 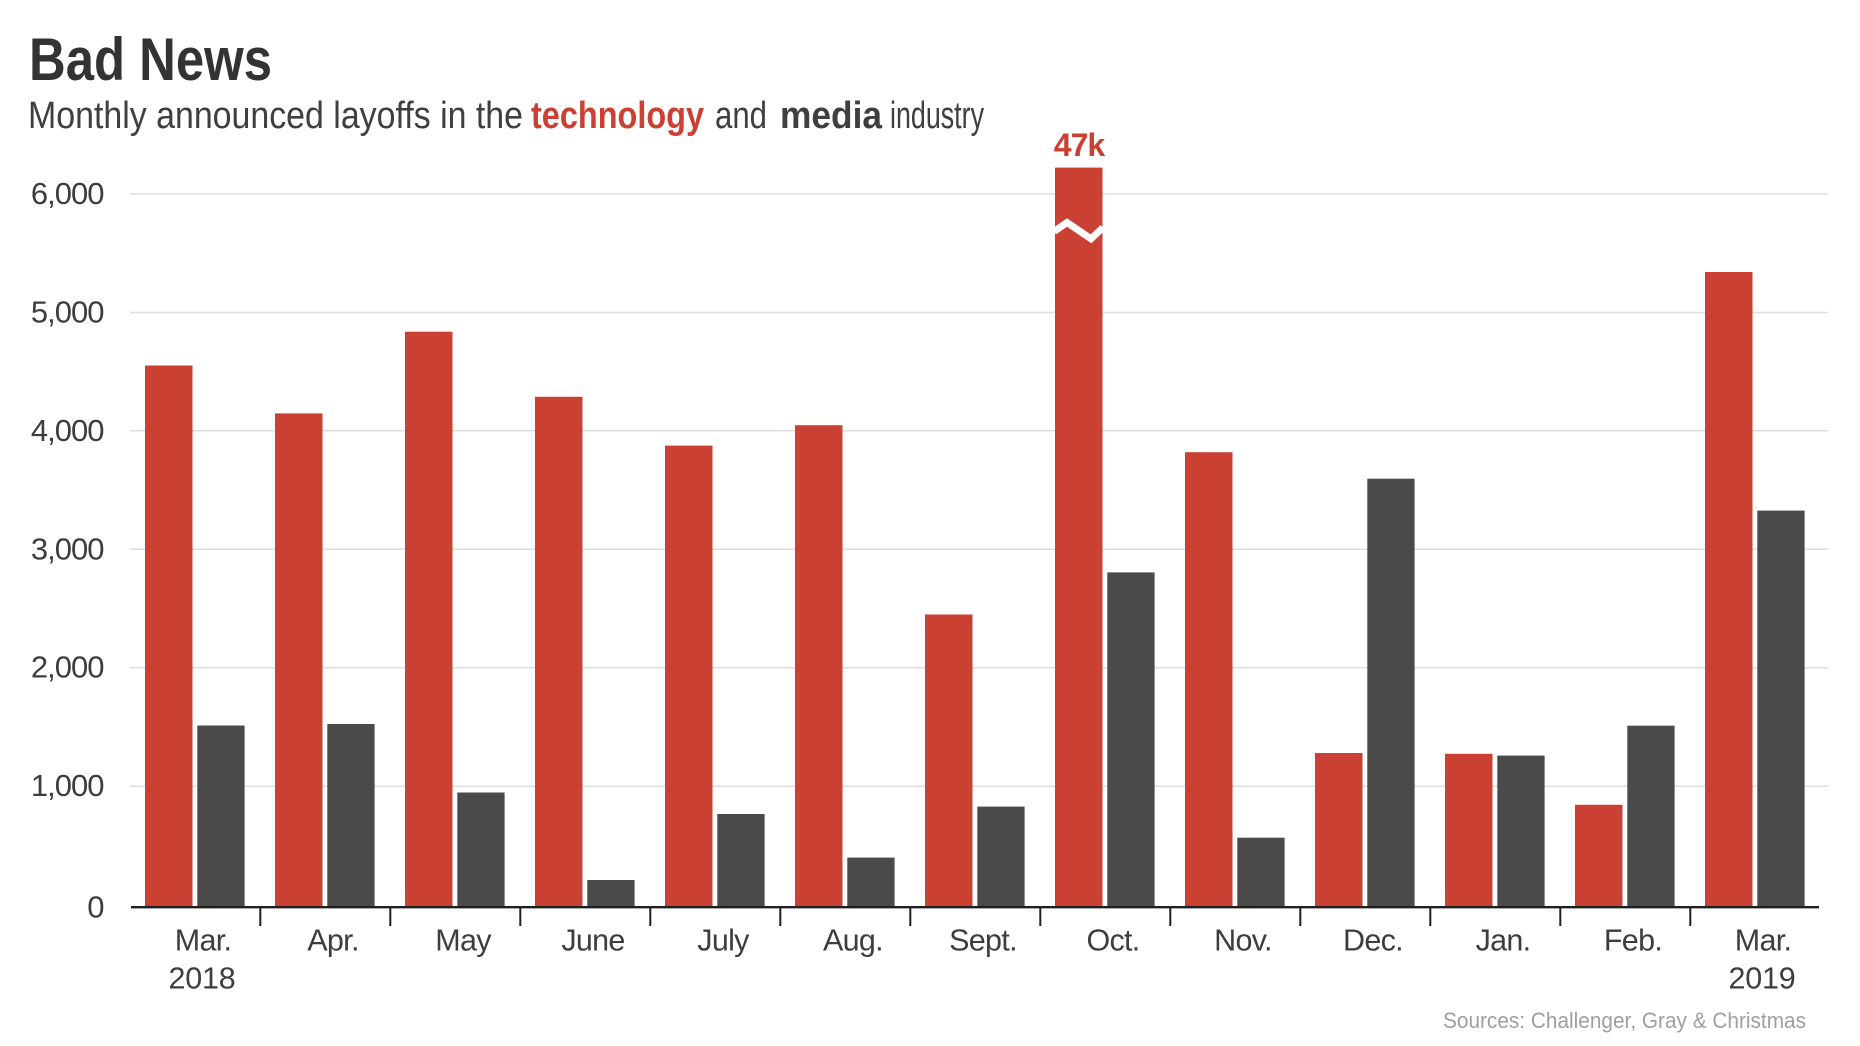 I want to click on svg-text:Monthly announced layoffs in t: Monthly announced layoffs in the, so click(x=275, y=116).